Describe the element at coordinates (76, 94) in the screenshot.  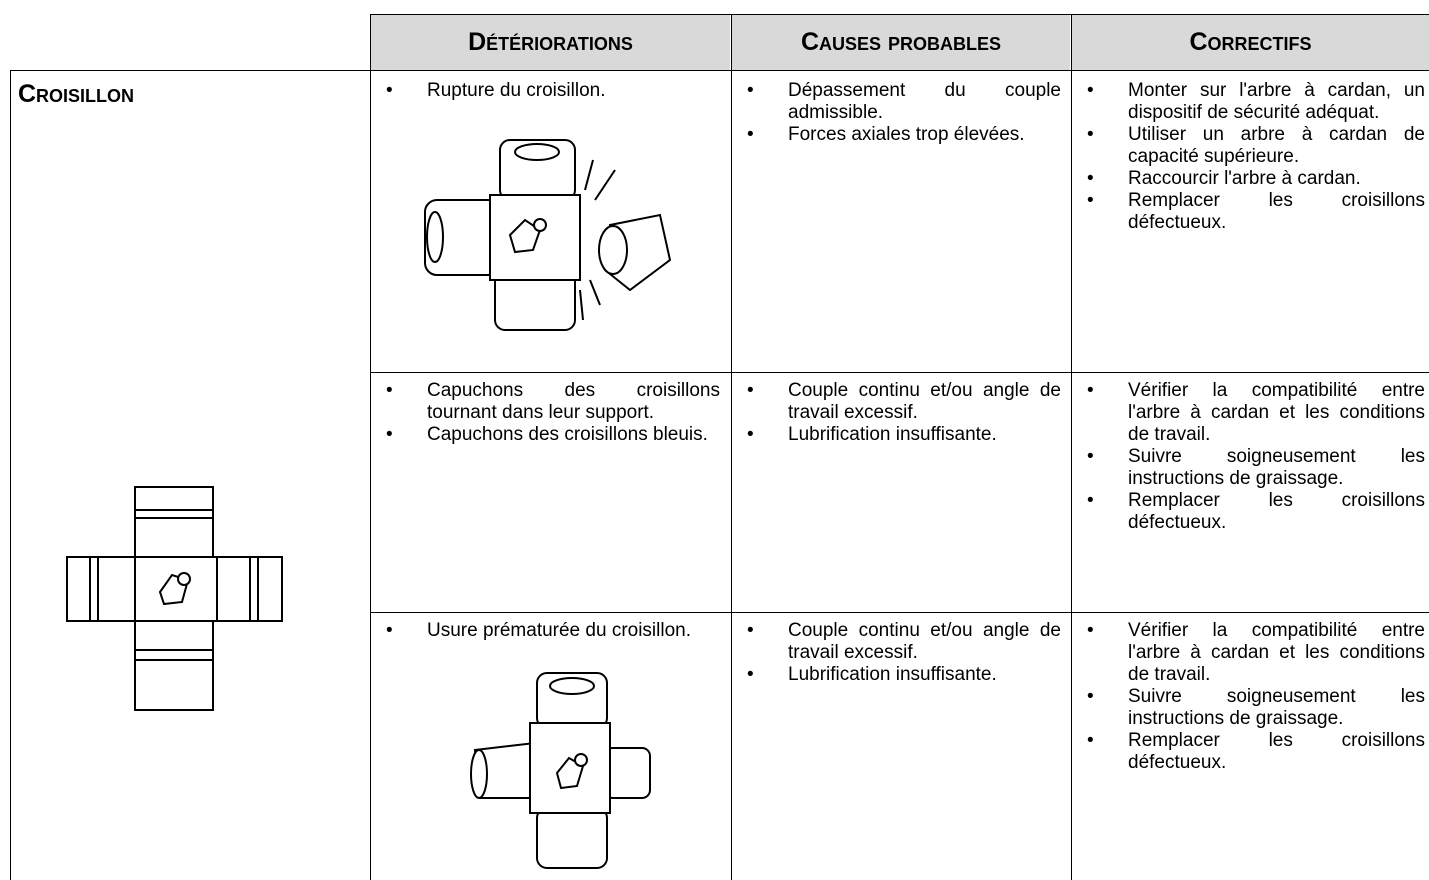
I see `row-label: Croisillon` at that location.